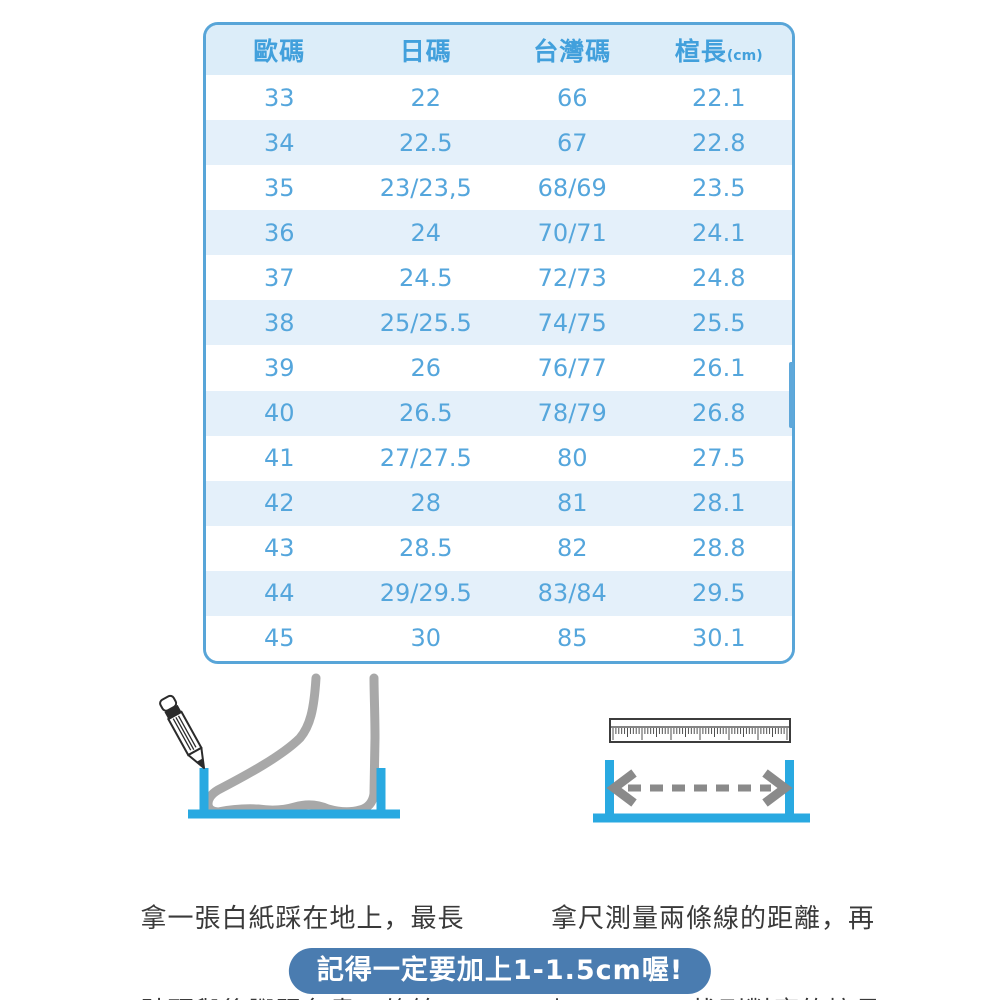 The height and width of the screenshot is (1000, 1000). Describe the element at coordinates (719, 368) in the screenshot. I see `size-table-cell: 26.1` at that location.